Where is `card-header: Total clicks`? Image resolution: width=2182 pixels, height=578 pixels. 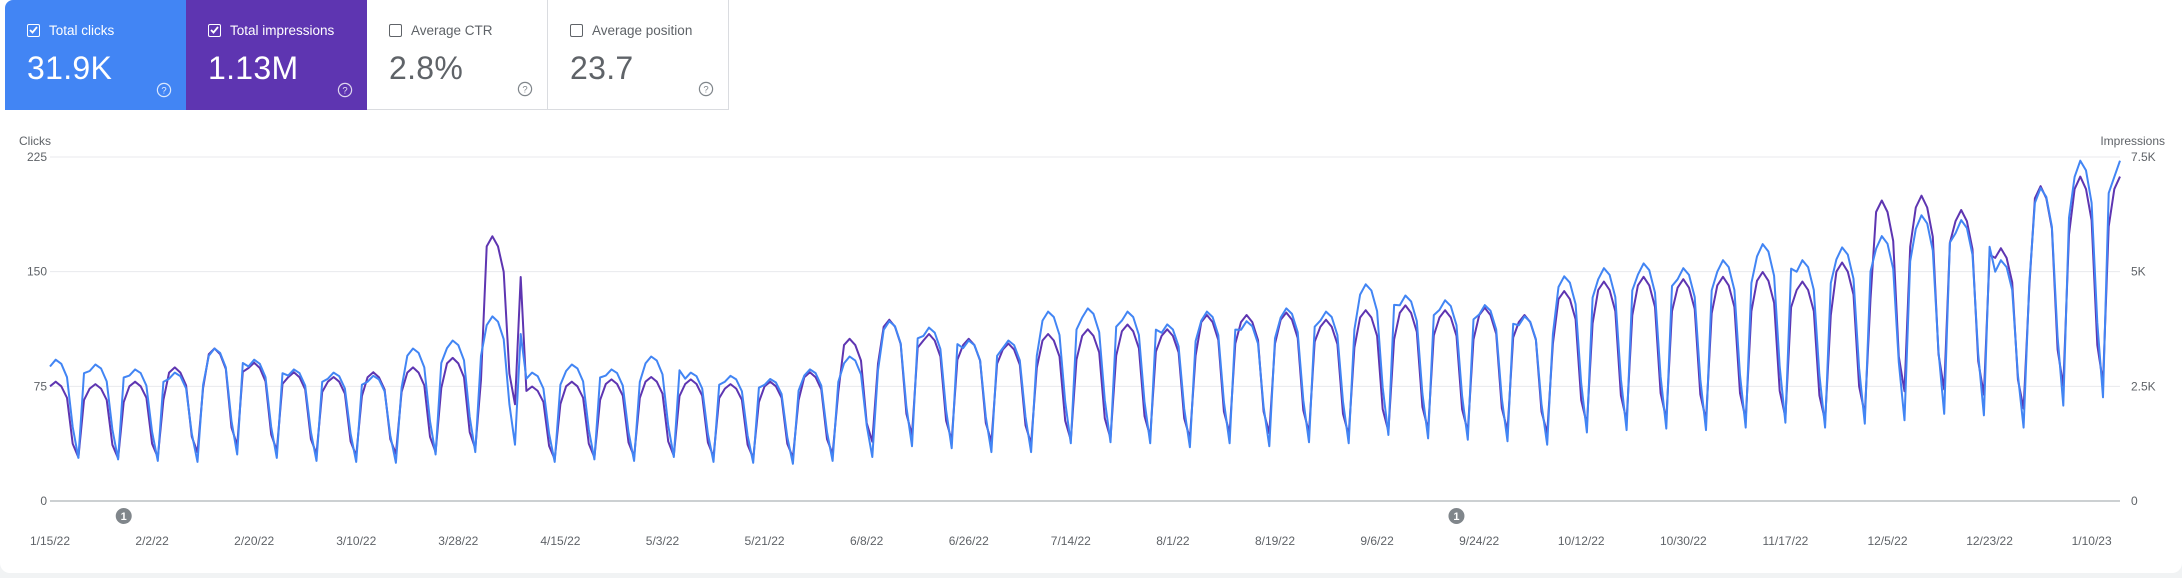
card-header: Total clicks is located at coordinates (106, 30).